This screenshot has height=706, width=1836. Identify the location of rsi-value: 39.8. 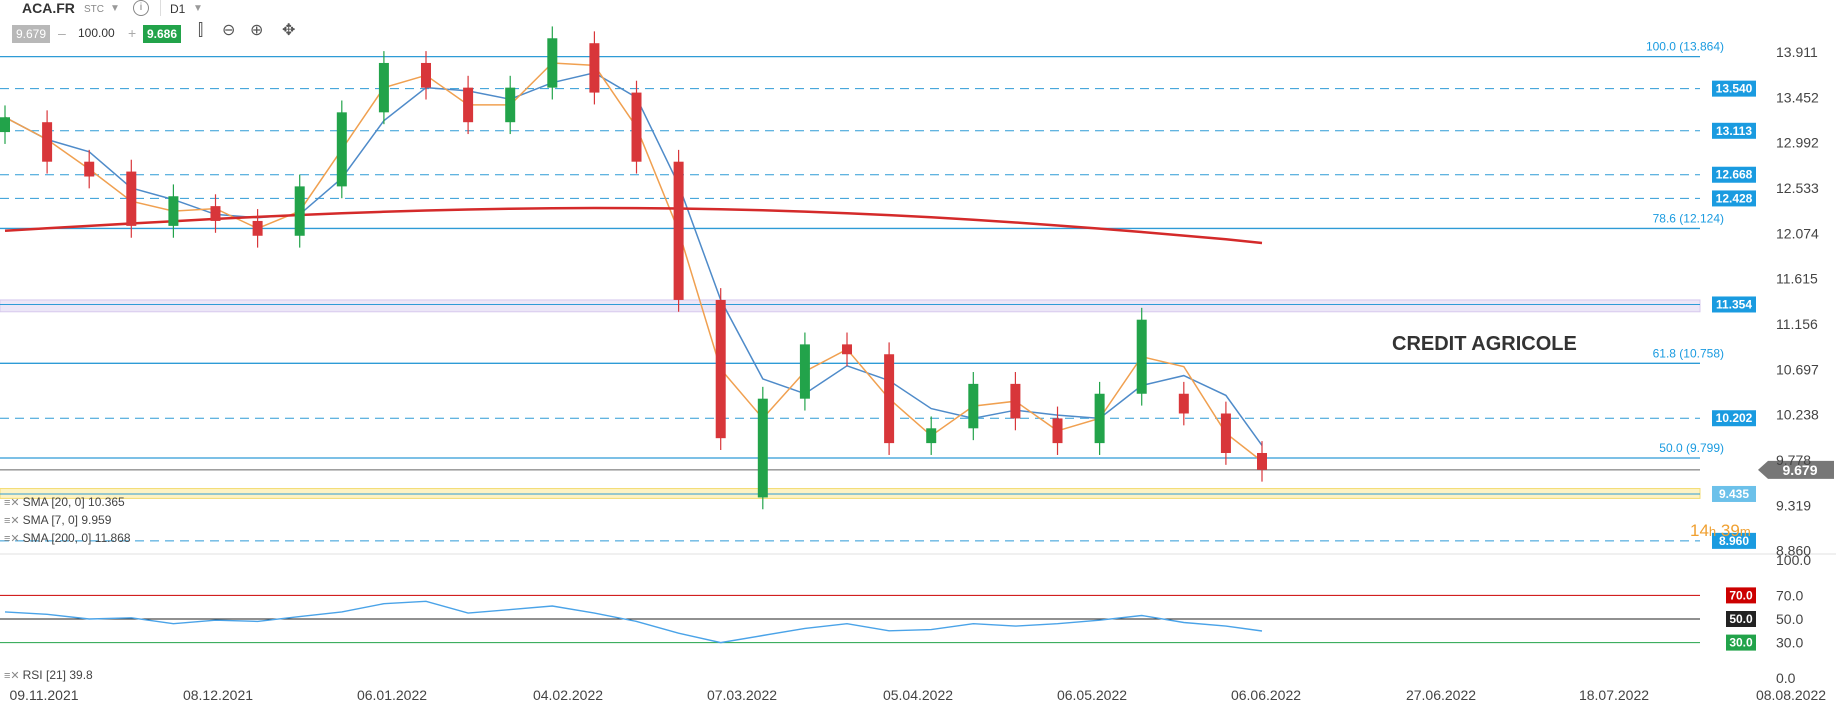
(81, 675).